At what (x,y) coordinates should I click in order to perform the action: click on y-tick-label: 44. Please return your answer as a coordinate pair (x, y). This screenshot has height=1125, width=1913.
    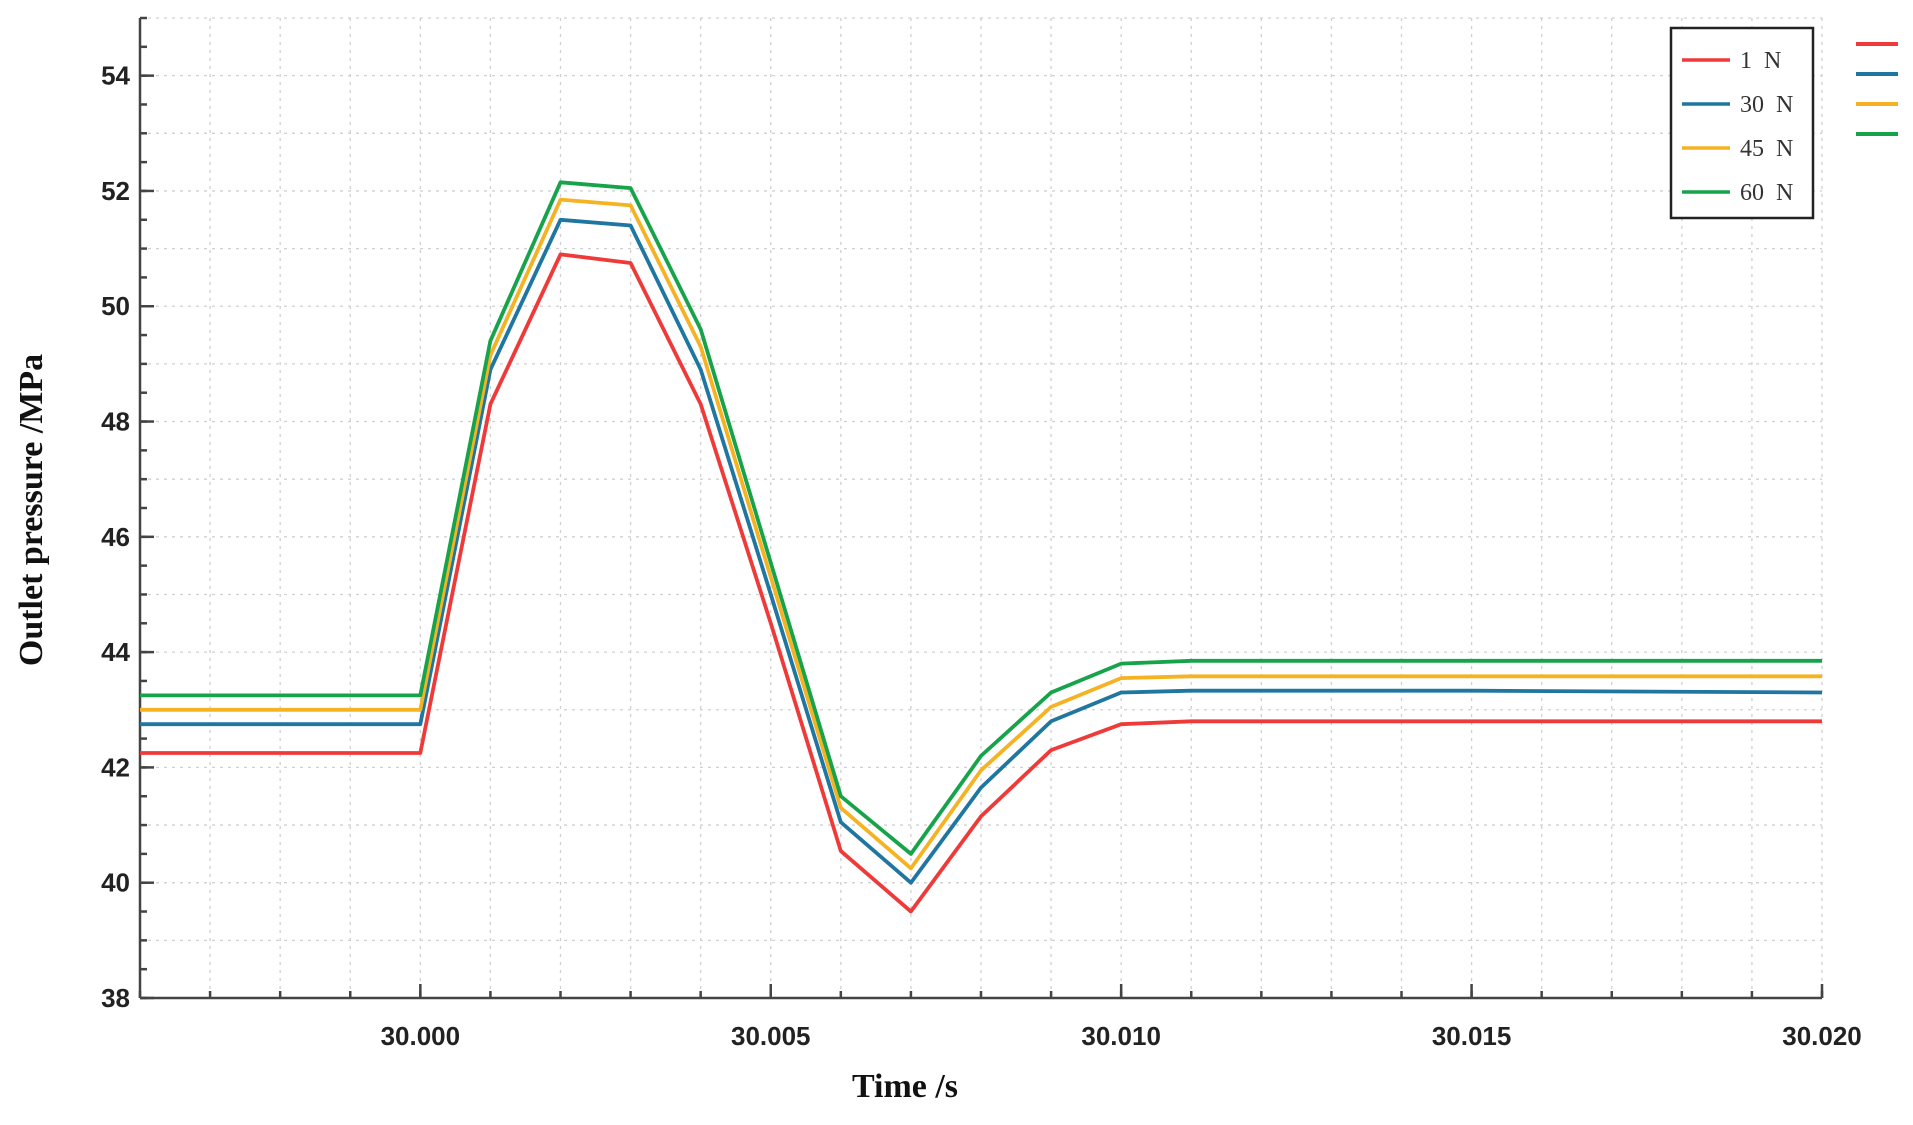
    Looking at the image, I should click on (115, 652).